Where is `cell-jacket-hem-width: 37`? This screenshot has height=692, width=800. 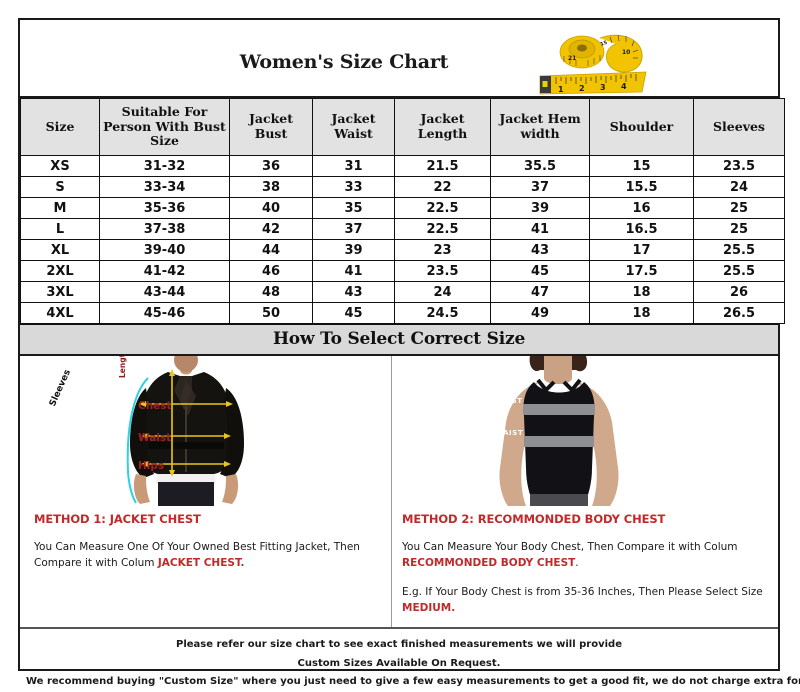
cell-jacket-hem-width: 37 is located at coordinates (540, 187).